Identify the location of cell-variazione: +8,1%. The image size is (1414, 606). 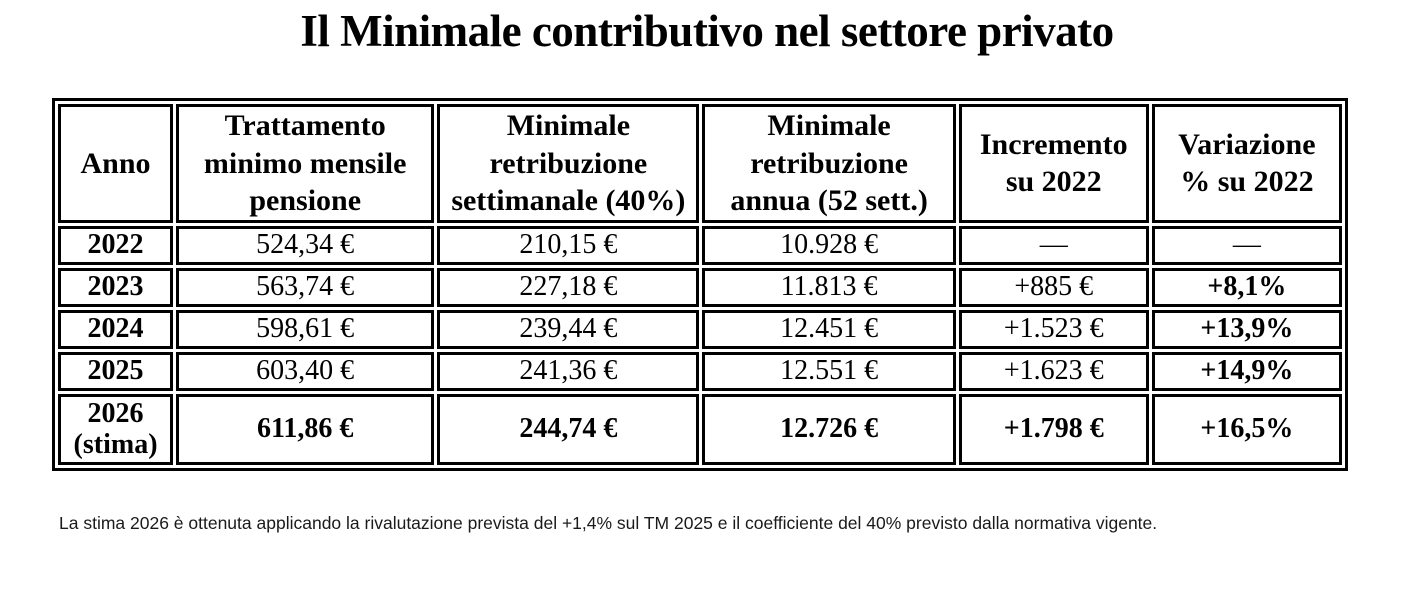
(1246, 288).